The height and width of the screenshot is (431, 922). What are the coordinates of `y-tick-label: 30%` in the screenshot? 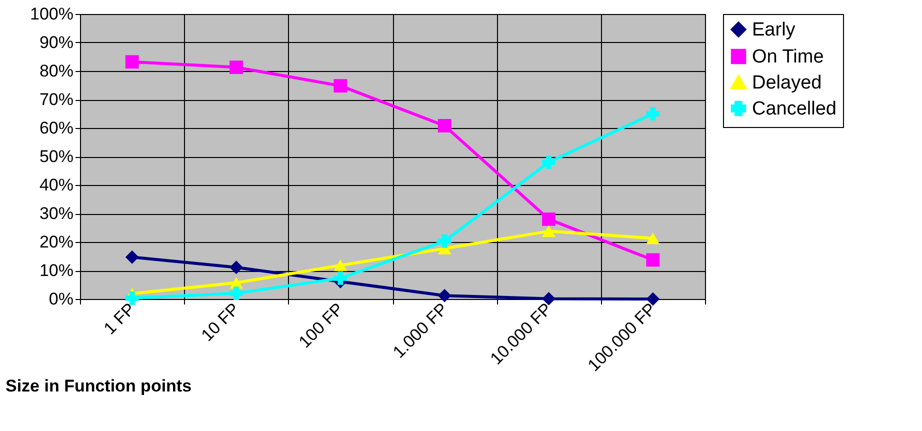 It's located at (56, 213).